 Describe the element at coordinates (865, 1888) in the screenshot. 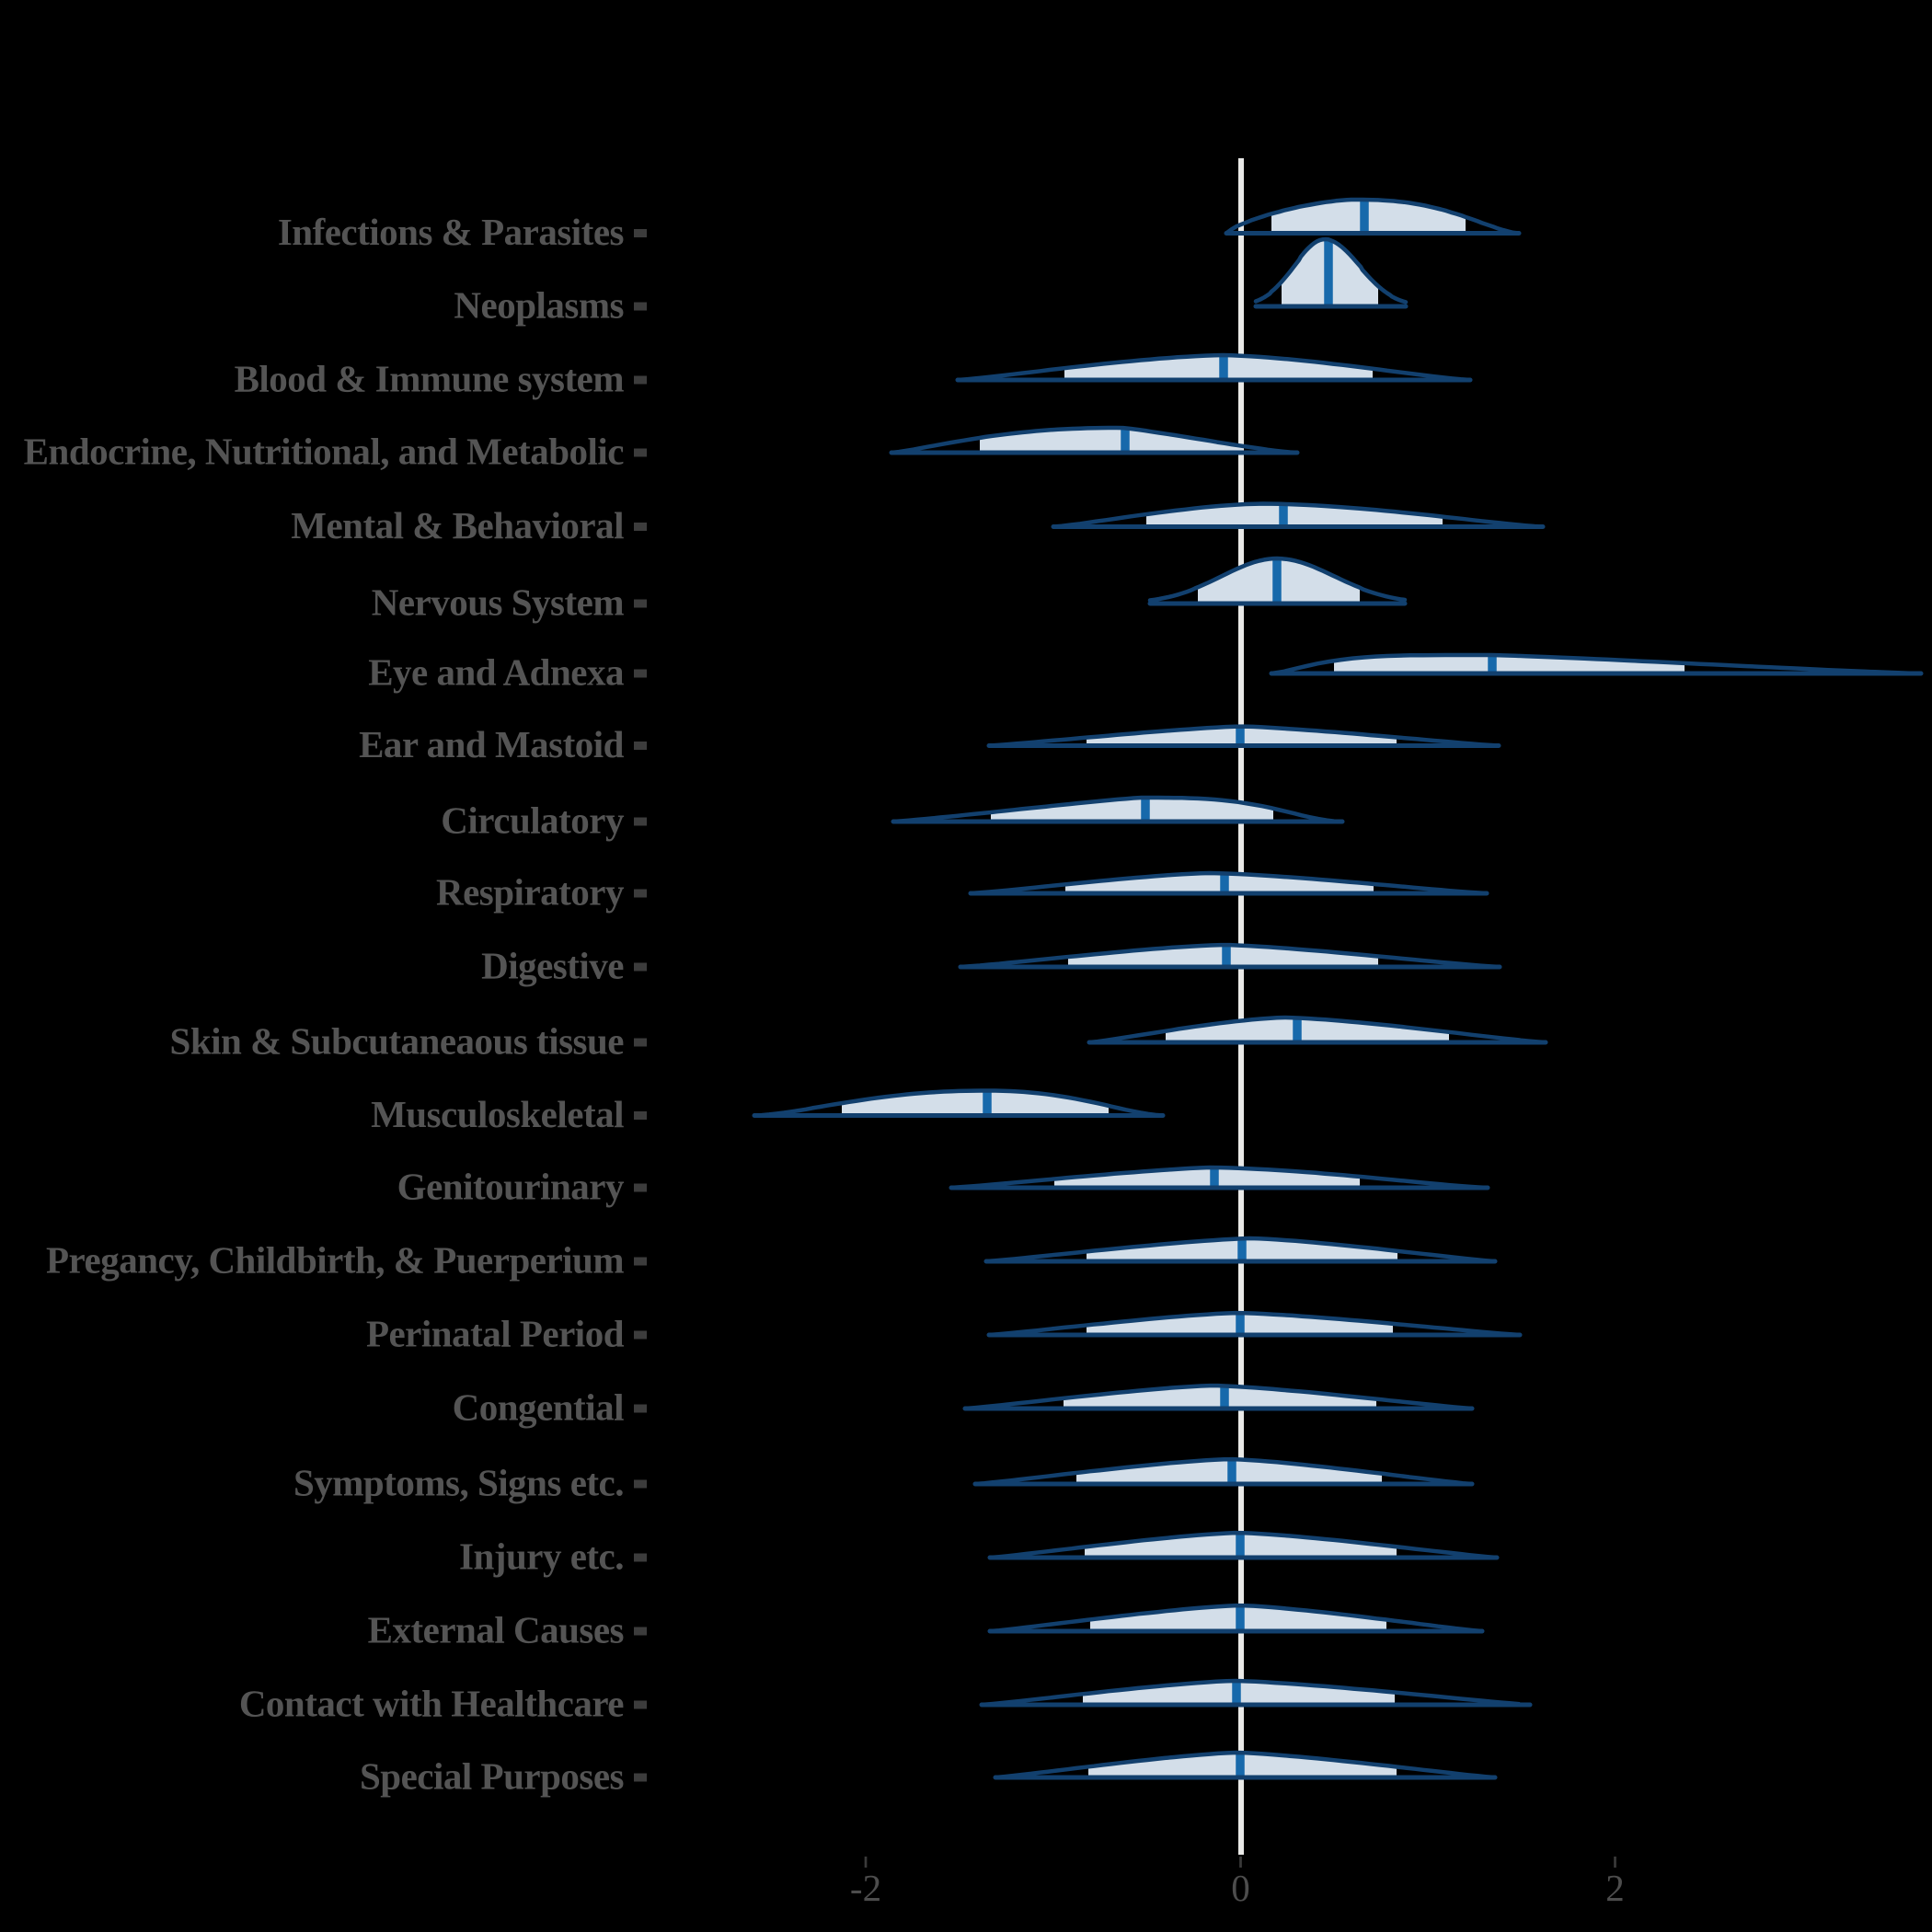

I see `svg-text: -2` at that location.